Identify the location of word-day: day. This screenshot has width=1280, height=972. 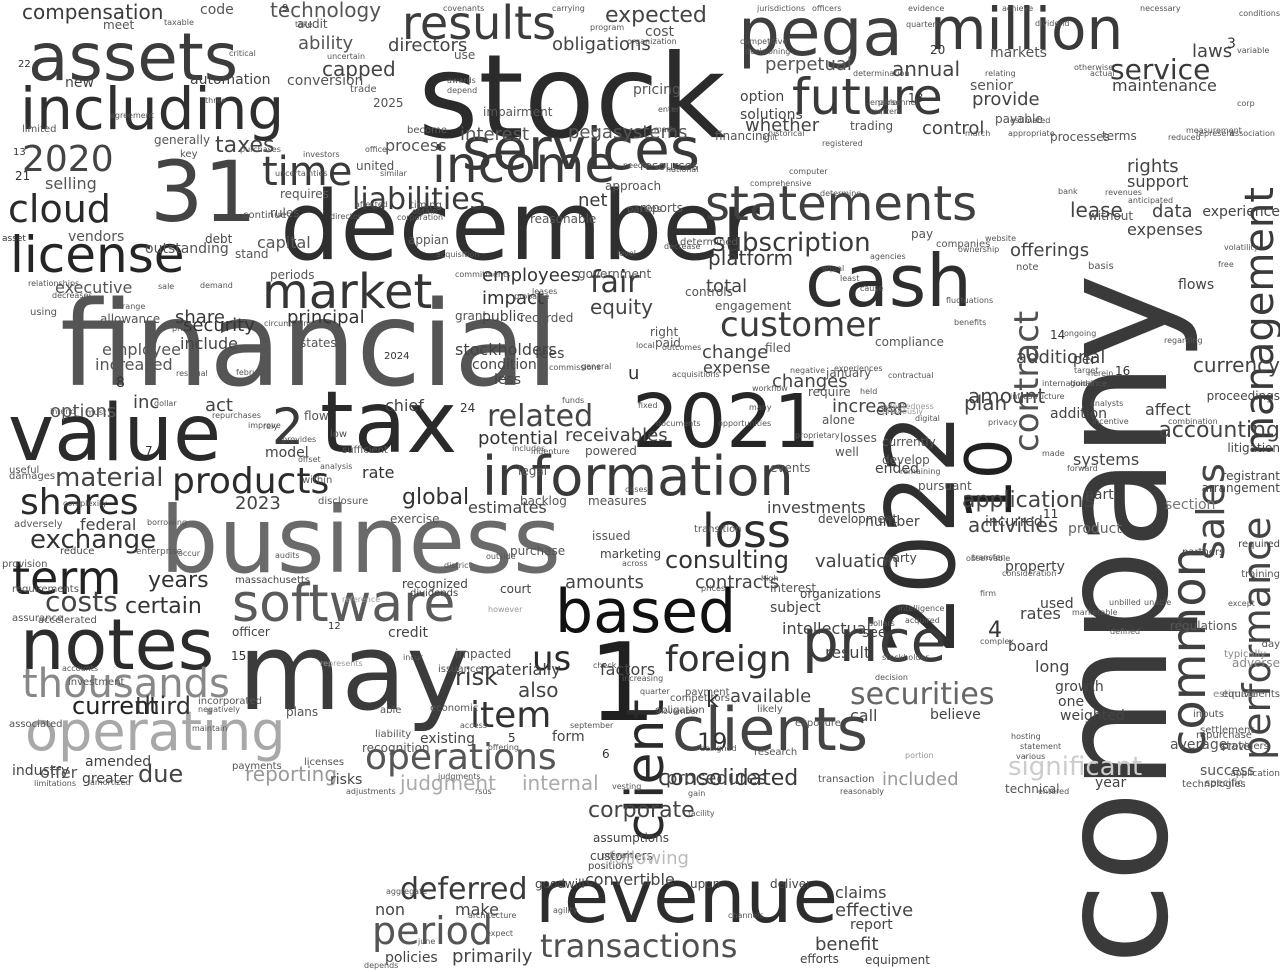
(1270, 644).